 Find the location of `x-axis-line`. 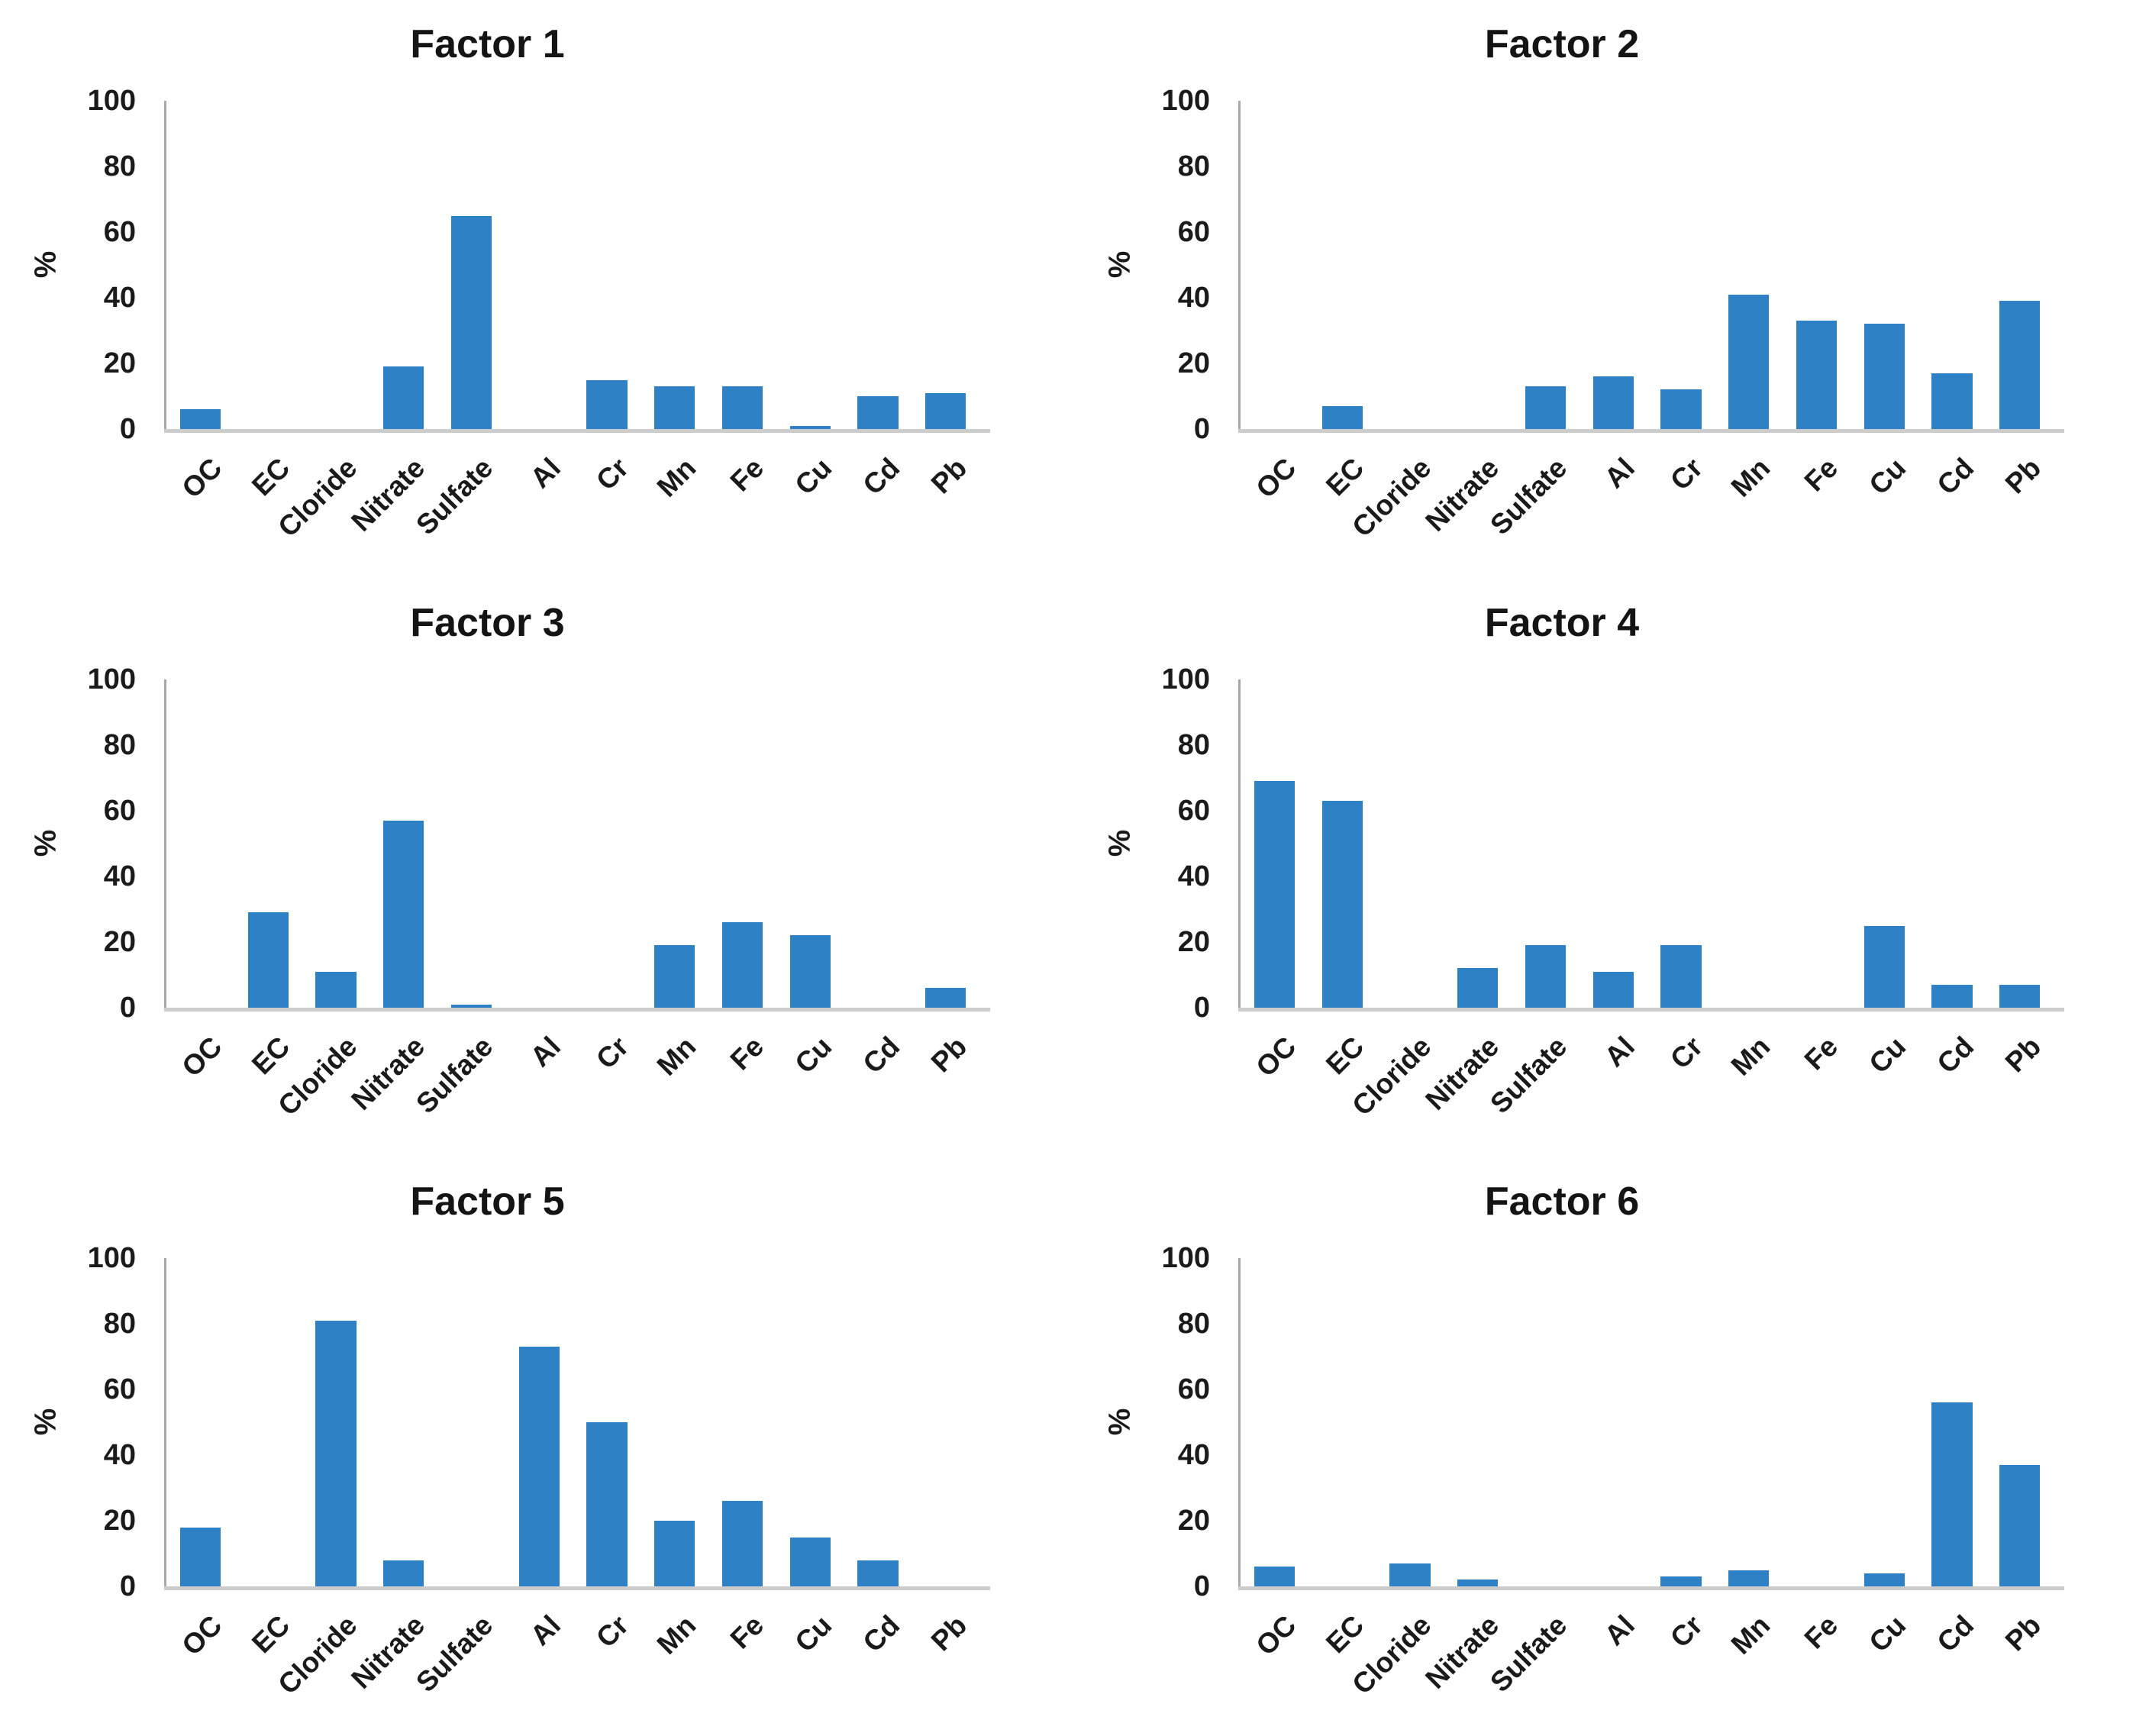

x-axis-line is located at coordinates (577, 431).